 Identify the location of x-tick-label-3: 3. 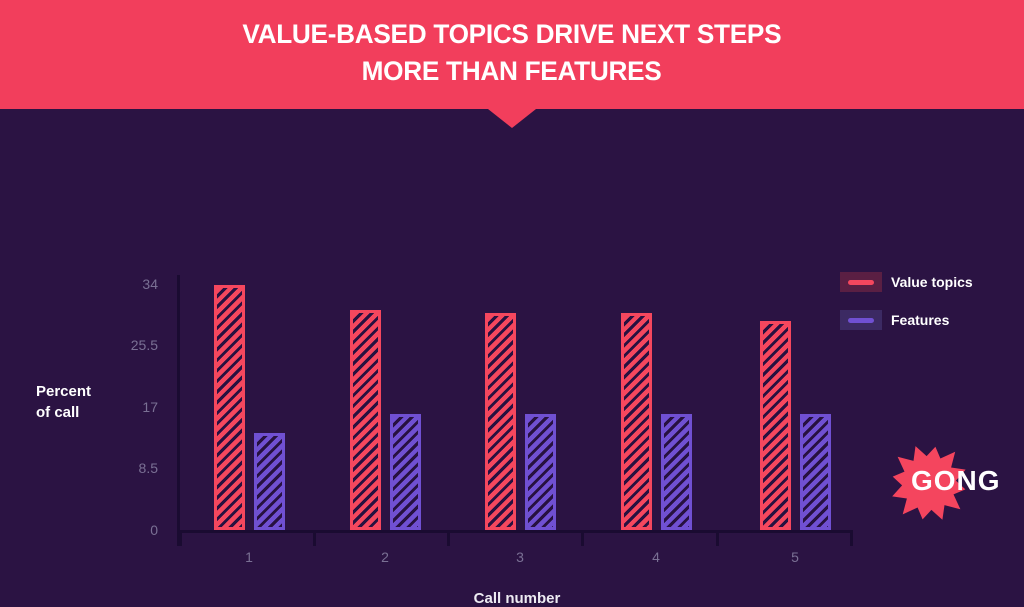
(520, 557).